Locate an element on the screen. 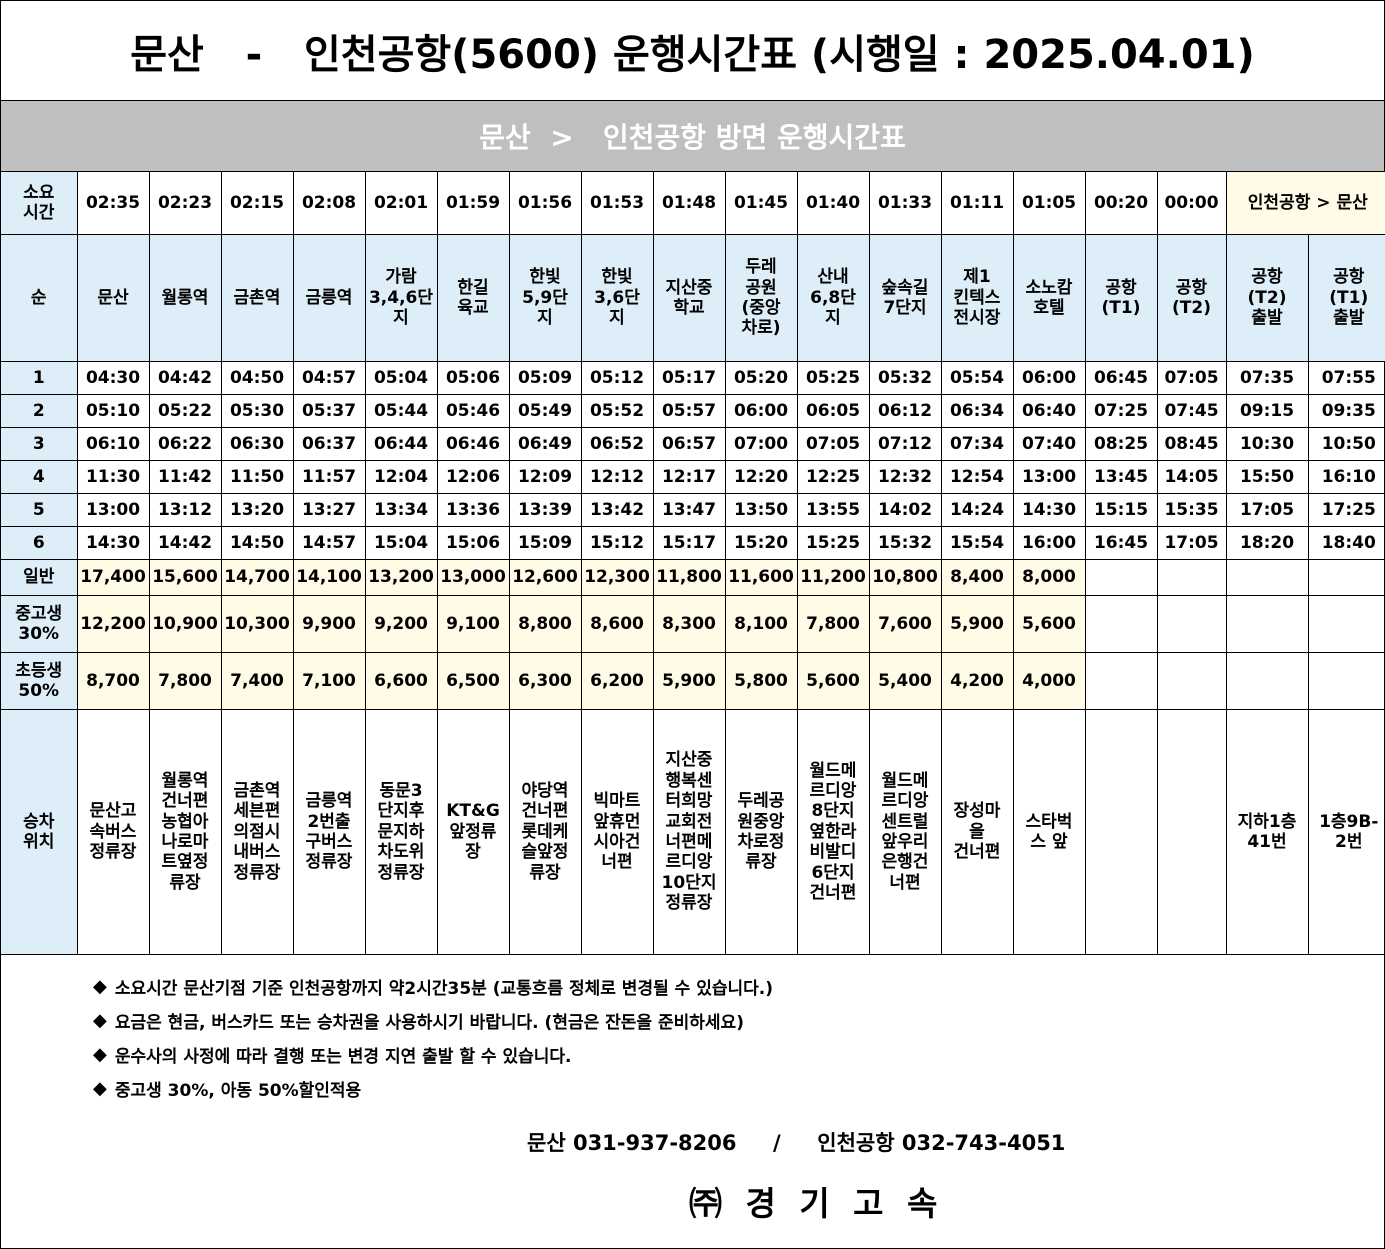  departure-time: 06:52 is located at coordinates (617, 444).